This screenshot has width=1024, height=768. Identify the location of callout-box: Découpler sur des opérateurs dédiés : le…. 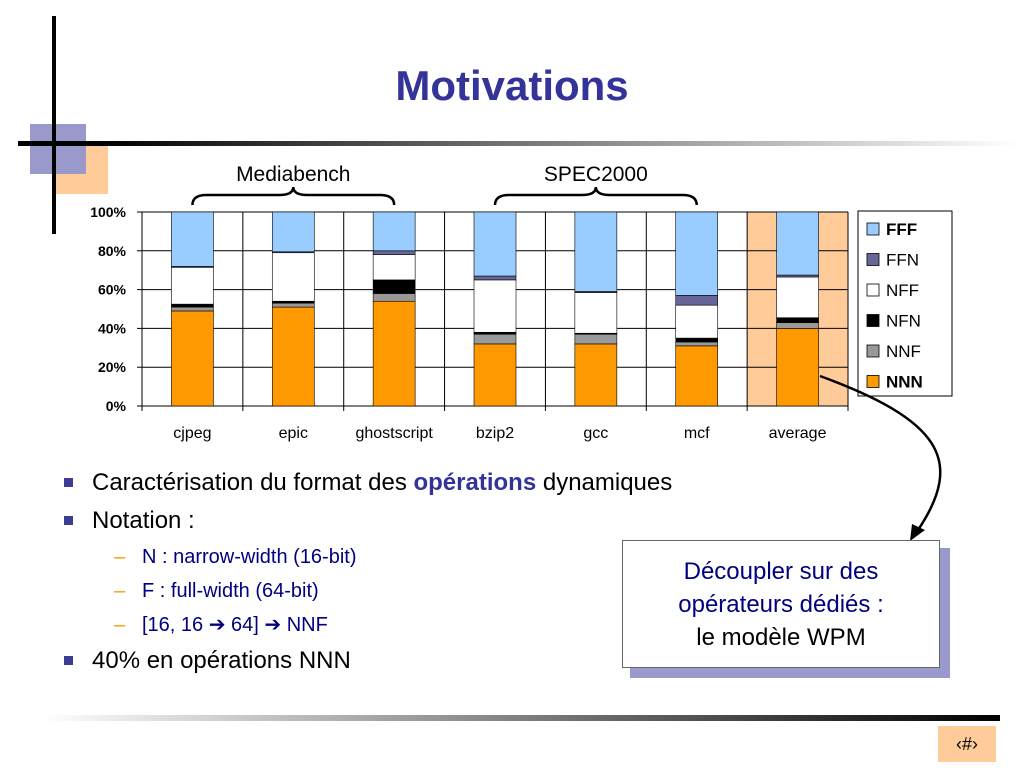
(781, 604).